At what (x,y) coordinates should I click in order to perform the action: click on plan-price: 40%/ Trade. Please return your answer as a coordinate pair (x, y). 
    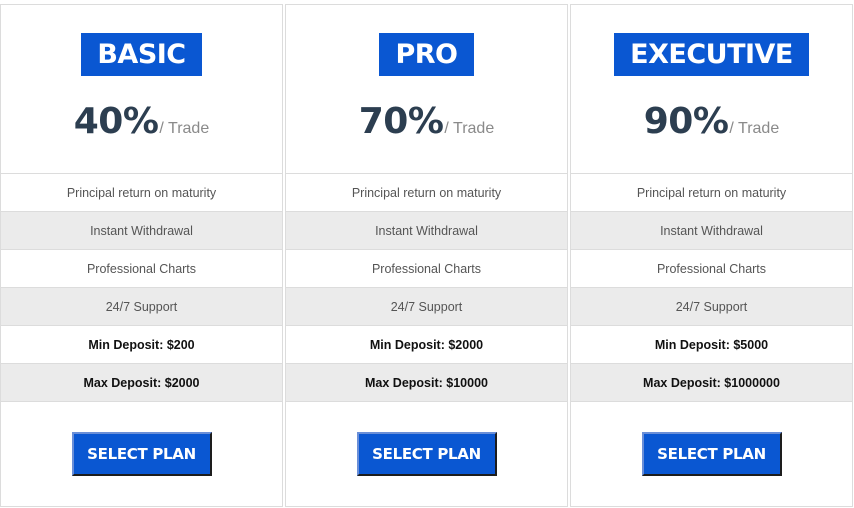
    Looking at the image, I should click on (141, 121).